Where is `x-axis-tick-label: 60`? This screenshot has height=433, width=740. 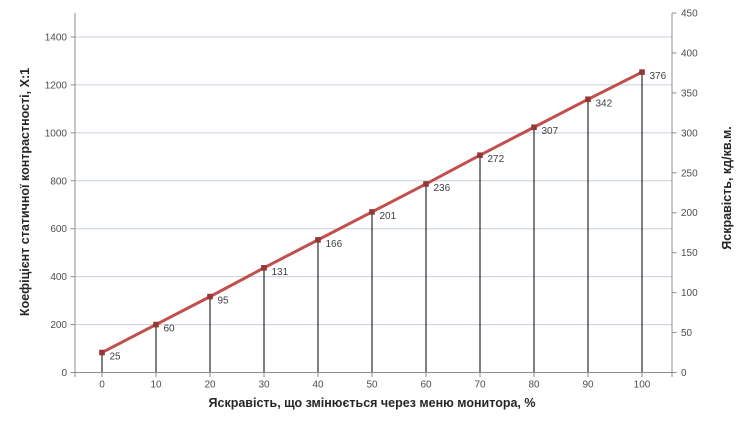 x-axis-tick-label: 60 is located at coordinates (426, 385).